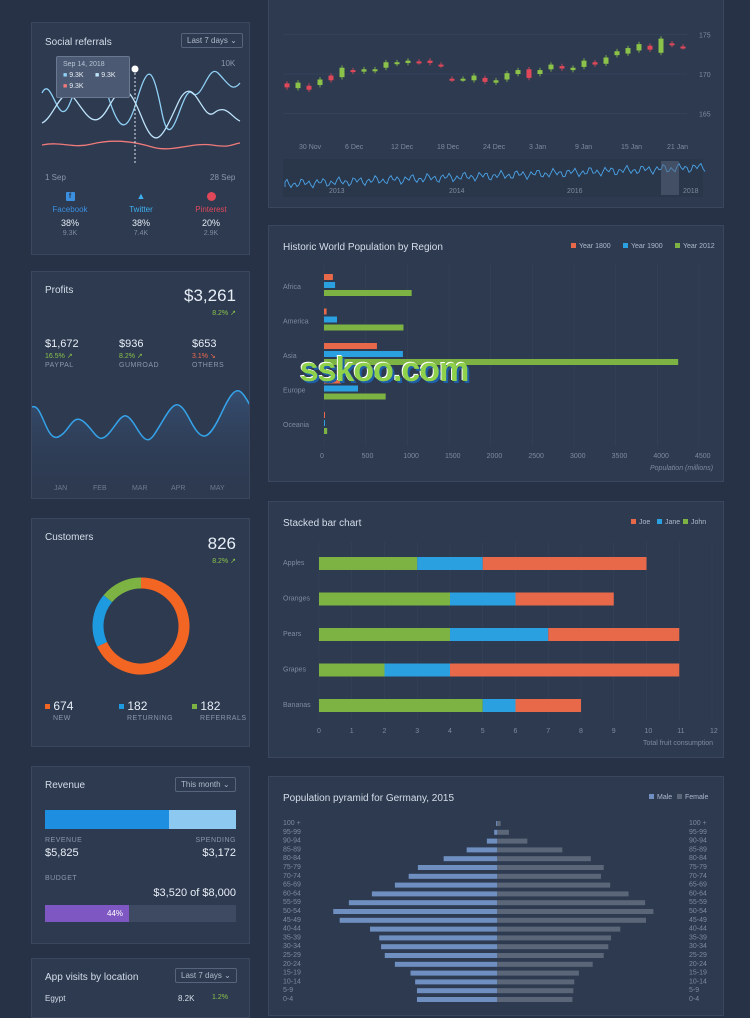  What do you see at coordinates (699, 246) in the screenshot?
I see `legend-label: Year 2012` at bounding box center [699, 246].